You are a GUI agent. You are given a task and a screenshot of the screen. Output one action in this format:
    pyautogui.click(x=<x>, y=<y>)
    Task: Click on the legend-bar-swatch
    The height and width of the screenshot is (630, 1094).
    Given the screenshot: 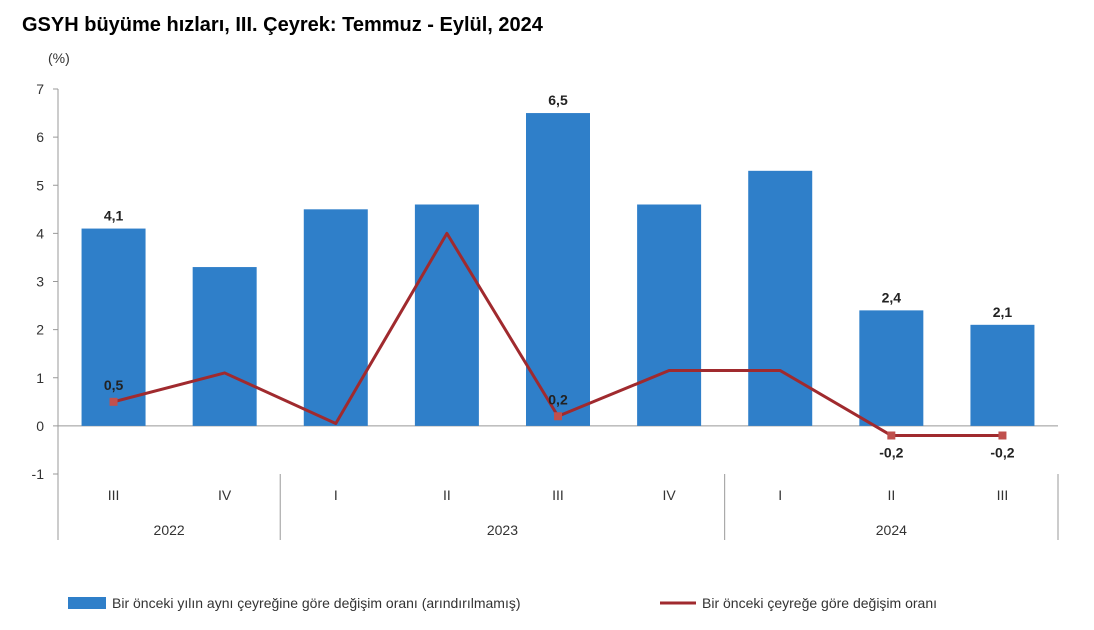 What is the action you would take?
    pyautogui.click(x=87, y=603)
    